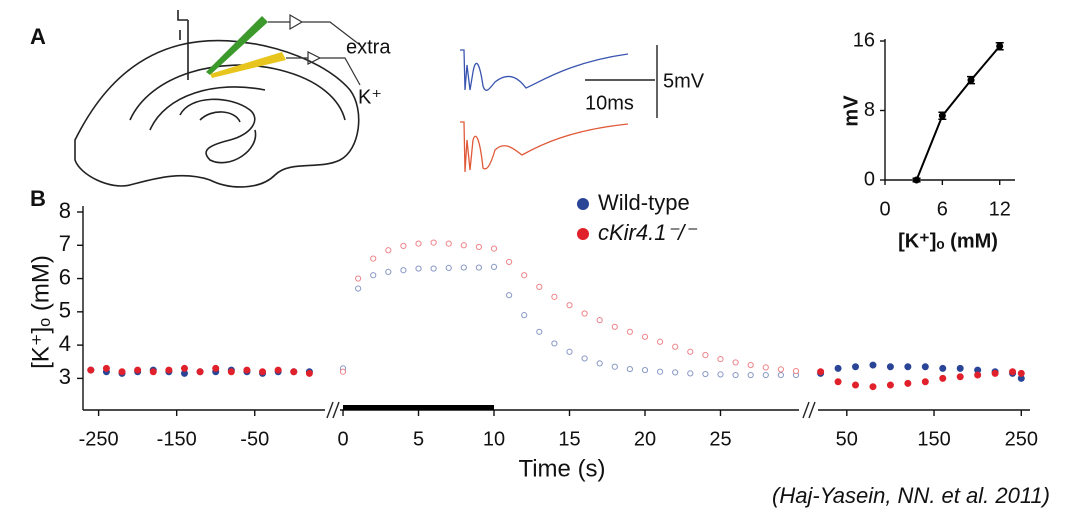 Image resolution: width=1068 pixels, height=519 pixels. I want to click on y-tick-label: 7, so click(65, 243).